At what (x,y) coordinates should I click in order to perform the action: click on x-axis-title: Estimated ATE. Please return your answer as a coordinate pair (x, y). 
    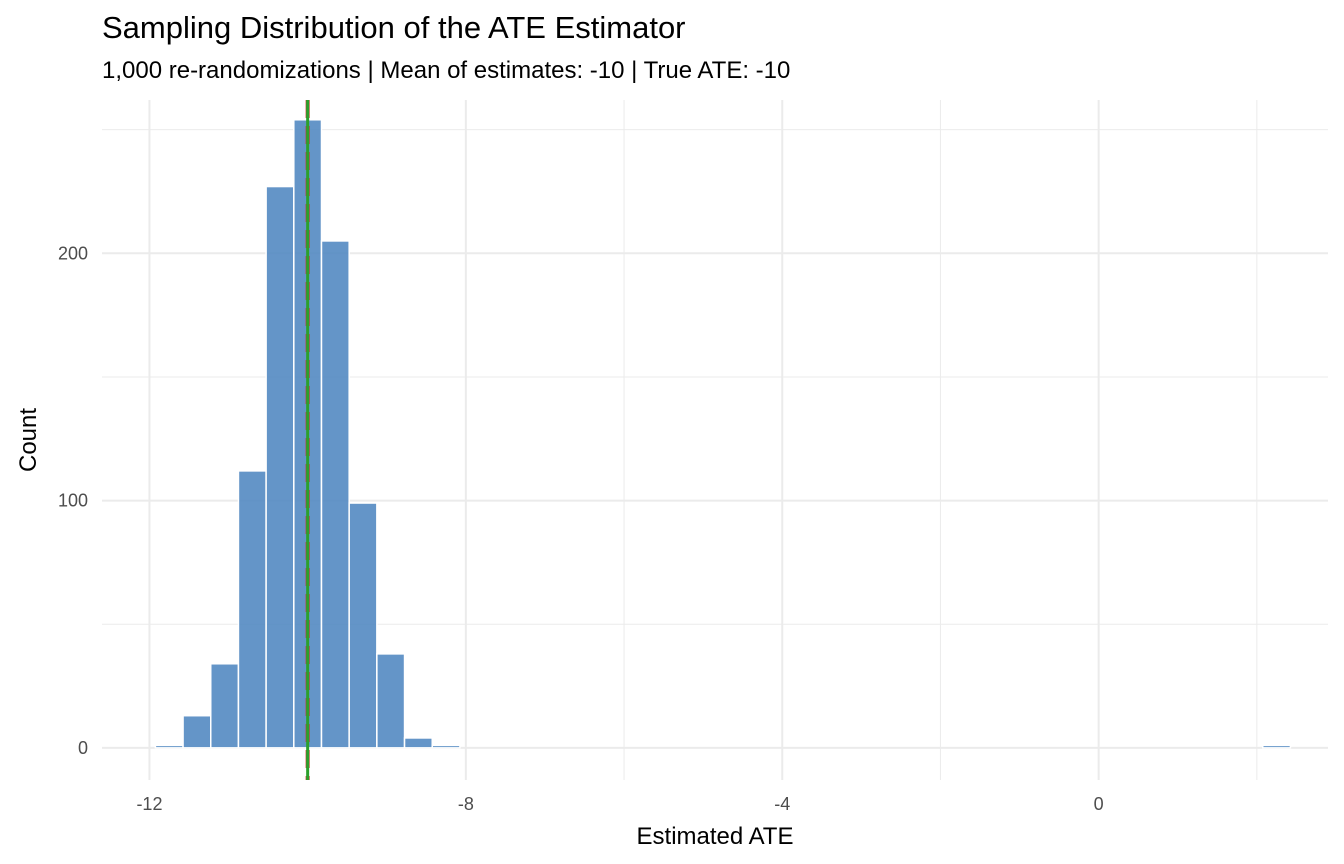
    Looking at the image, I should click on (715, 836).